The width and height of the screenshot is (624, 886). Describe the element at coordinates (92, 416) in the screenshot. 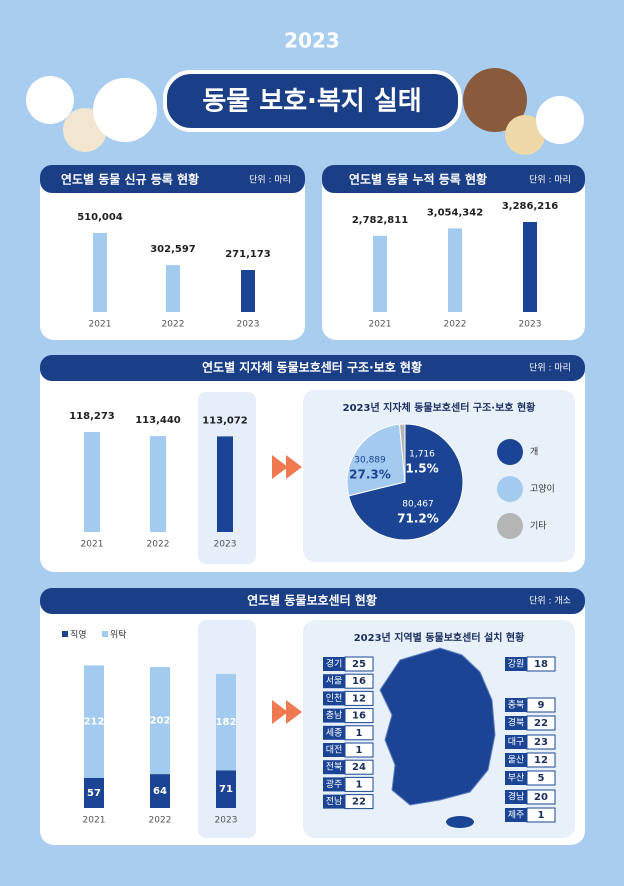

I see `value-label: 118,273` at that location.